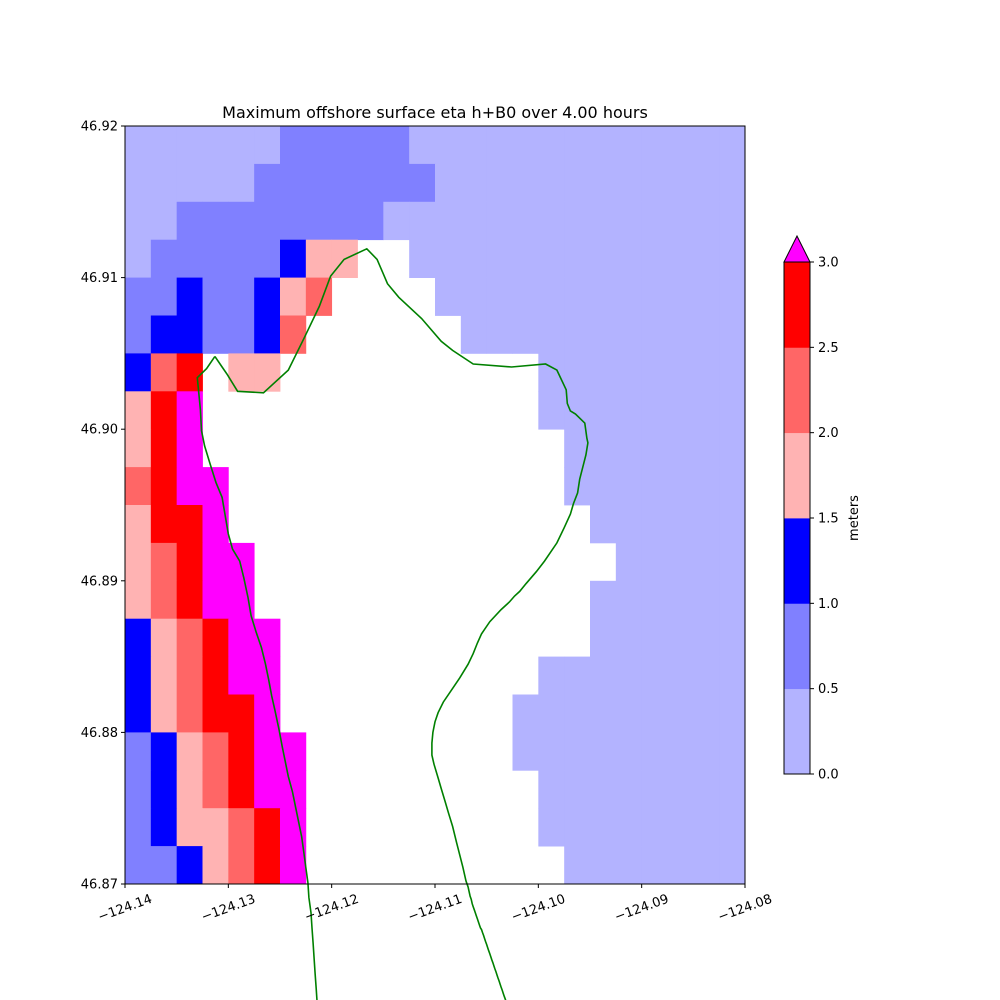 The width and height of the screenshot is (1000, 1000). I want to click on x-tick-label: −124.13, so click(228, 908).